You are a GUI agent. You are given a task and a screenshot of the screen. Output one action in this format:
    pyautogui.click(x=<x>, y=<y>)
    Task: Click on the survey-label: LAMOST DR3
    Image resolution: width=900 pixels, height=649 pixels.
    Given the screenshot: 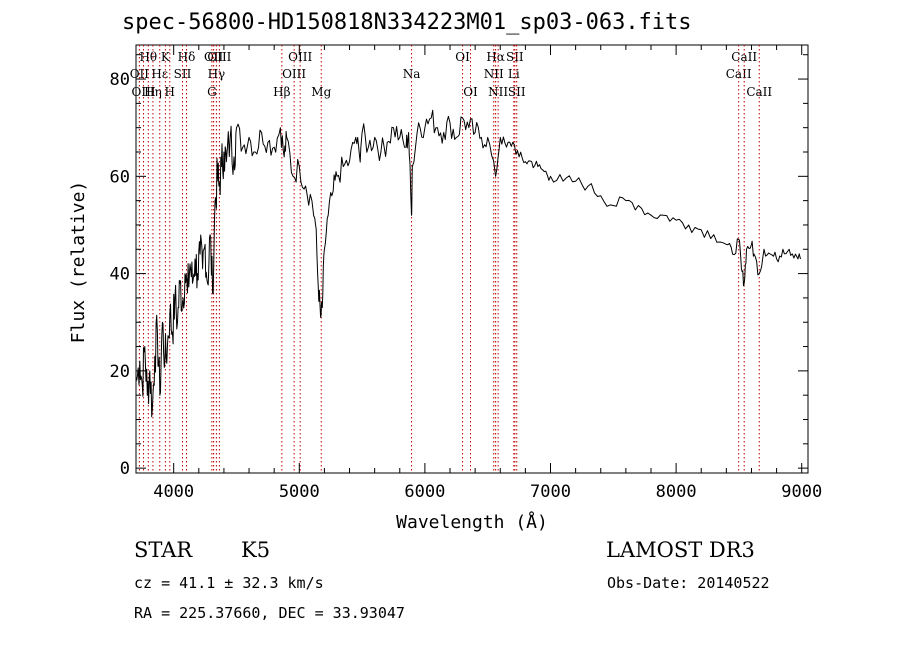 What is the action you would take?
    pyautogui.click(x=680, y=550)
    